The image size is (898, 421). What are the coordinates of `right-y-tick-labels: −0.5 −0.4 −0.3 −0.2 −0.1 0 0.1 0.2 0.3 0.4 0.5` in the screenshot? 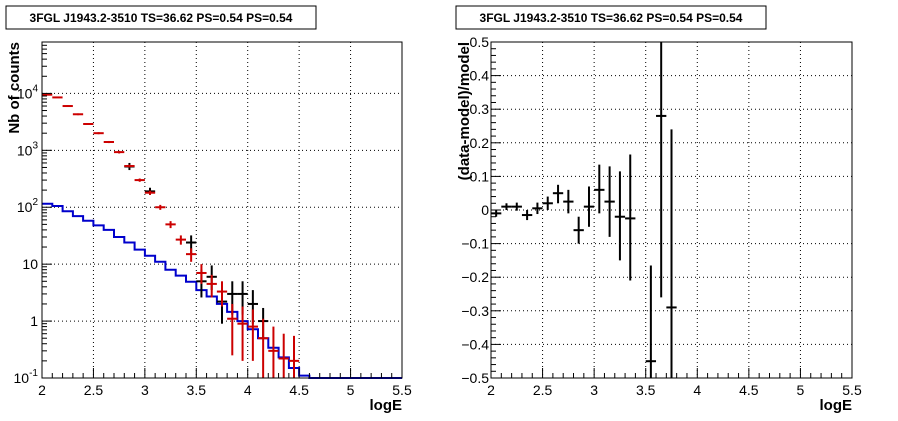 It's located at (475, 210).